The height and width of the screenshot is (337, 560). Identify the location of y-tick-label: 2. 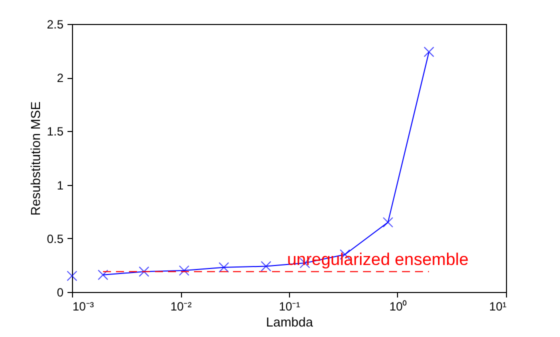
(60, 78).